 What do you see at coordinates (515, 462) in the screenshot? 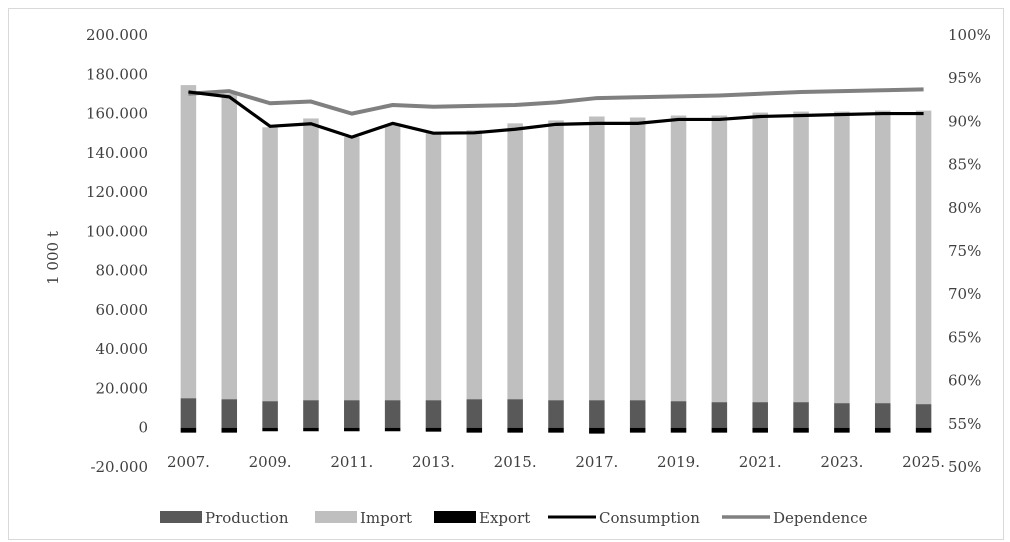
I see `x-tick-label: 2015.` at bounding box center [515, 462].